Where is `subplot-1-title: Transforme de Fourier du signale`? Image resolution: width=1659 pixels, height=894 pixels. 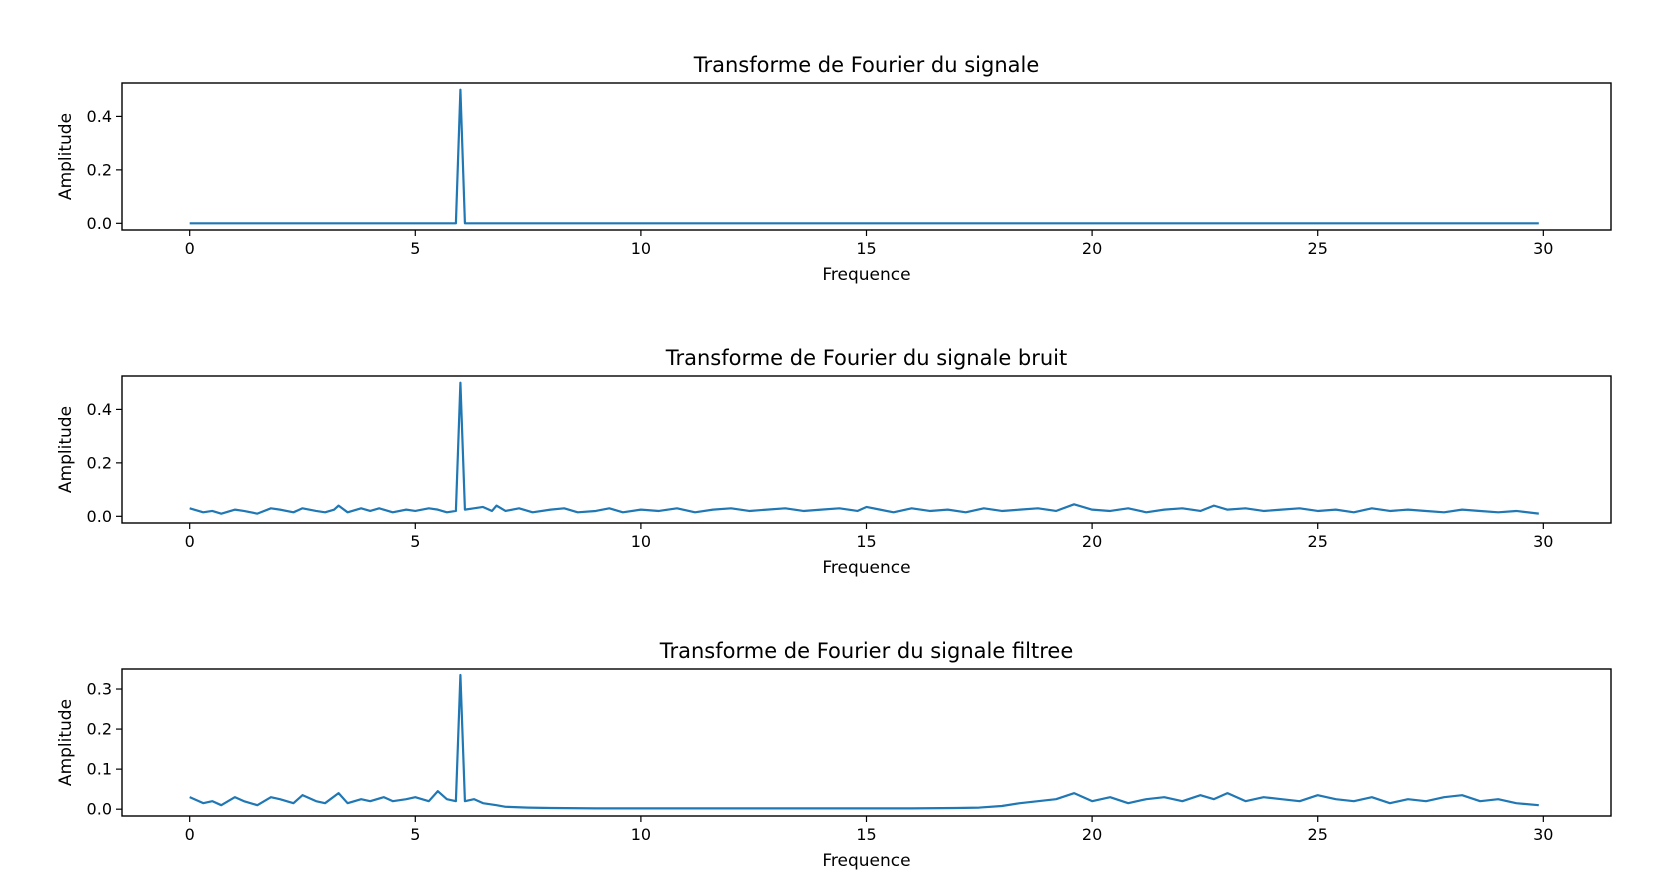 subplot-1-title: Transforme de Fourier du signale is located at coordinates (866, 65).